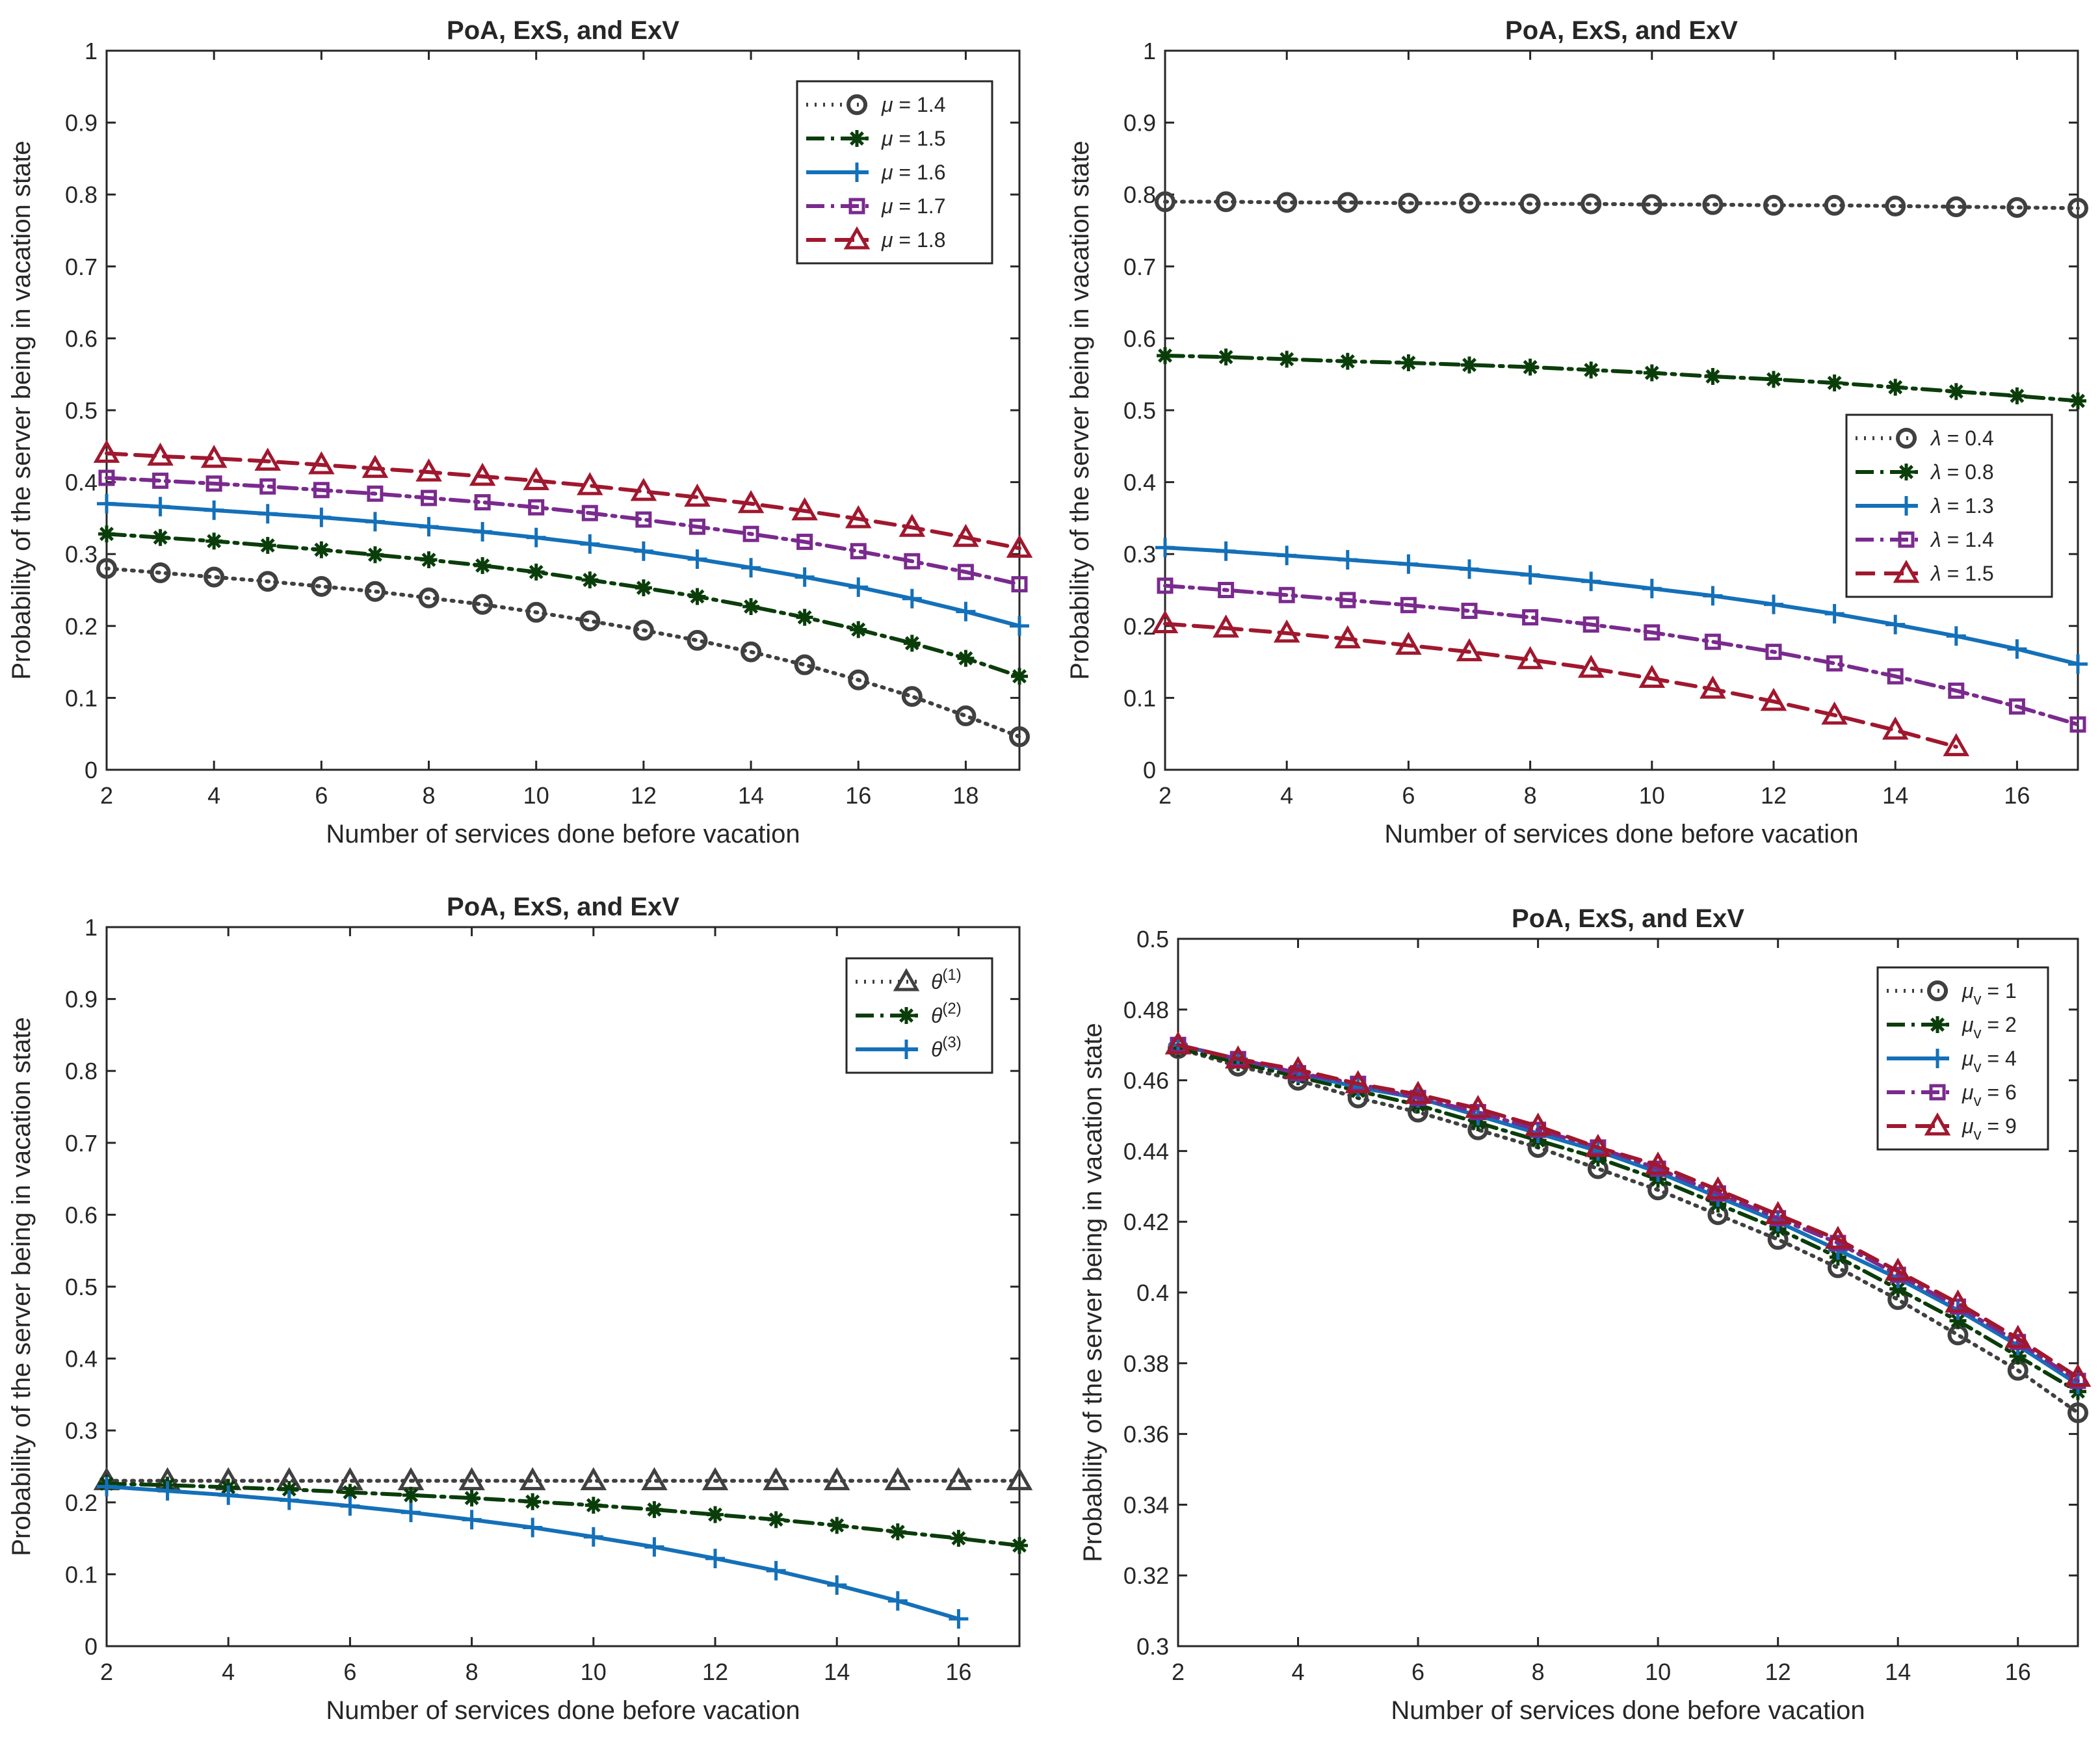 The height and width of the screenshot is (1745, 2100). Describe the element at coordinates (1146, 1010) in the screenshot. I see `y-tick-label: 0.48` at that location.